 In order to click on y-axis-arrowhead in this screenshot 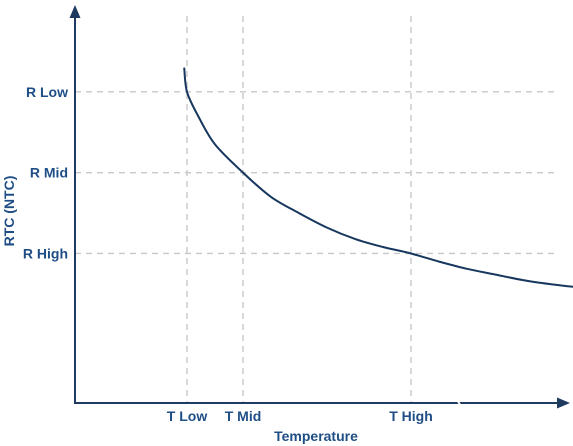, I will do `click(75, 11)`.